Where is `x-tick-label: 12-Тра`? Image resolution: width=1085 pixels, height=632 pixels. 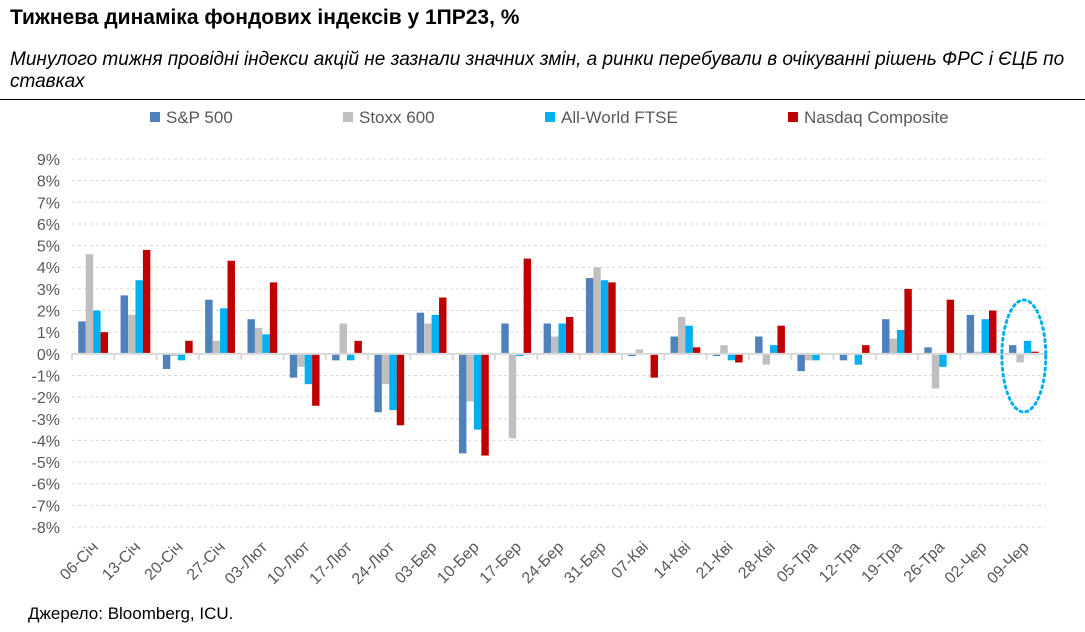
x-tick-label: 12-Тра is located at coordinates (839, 562).